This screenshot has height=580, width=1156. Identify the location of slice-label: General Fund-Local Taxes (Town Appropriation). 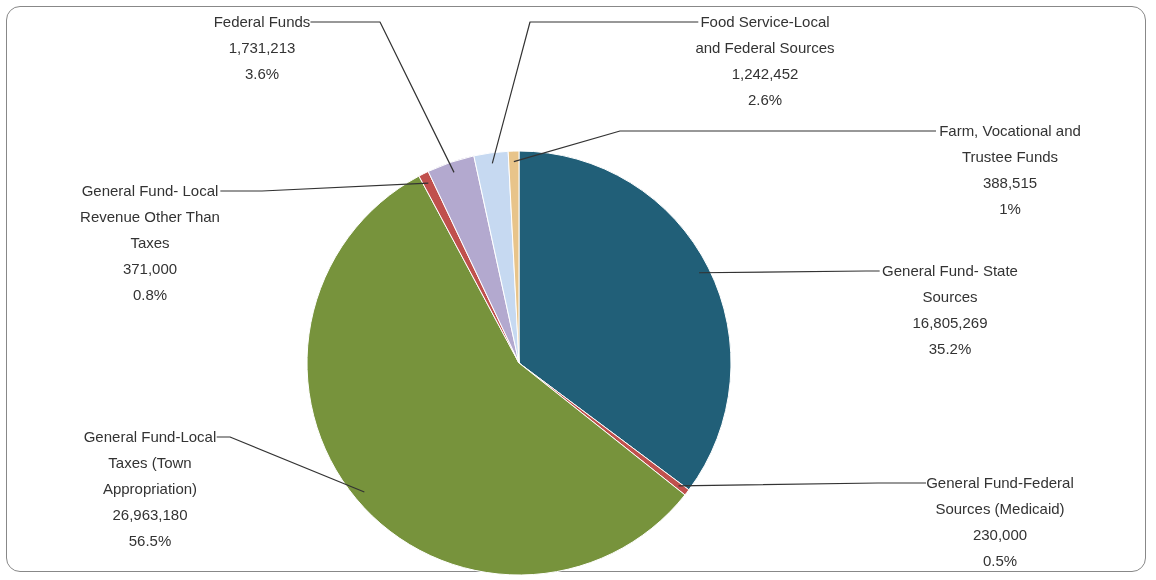
(150, 462).